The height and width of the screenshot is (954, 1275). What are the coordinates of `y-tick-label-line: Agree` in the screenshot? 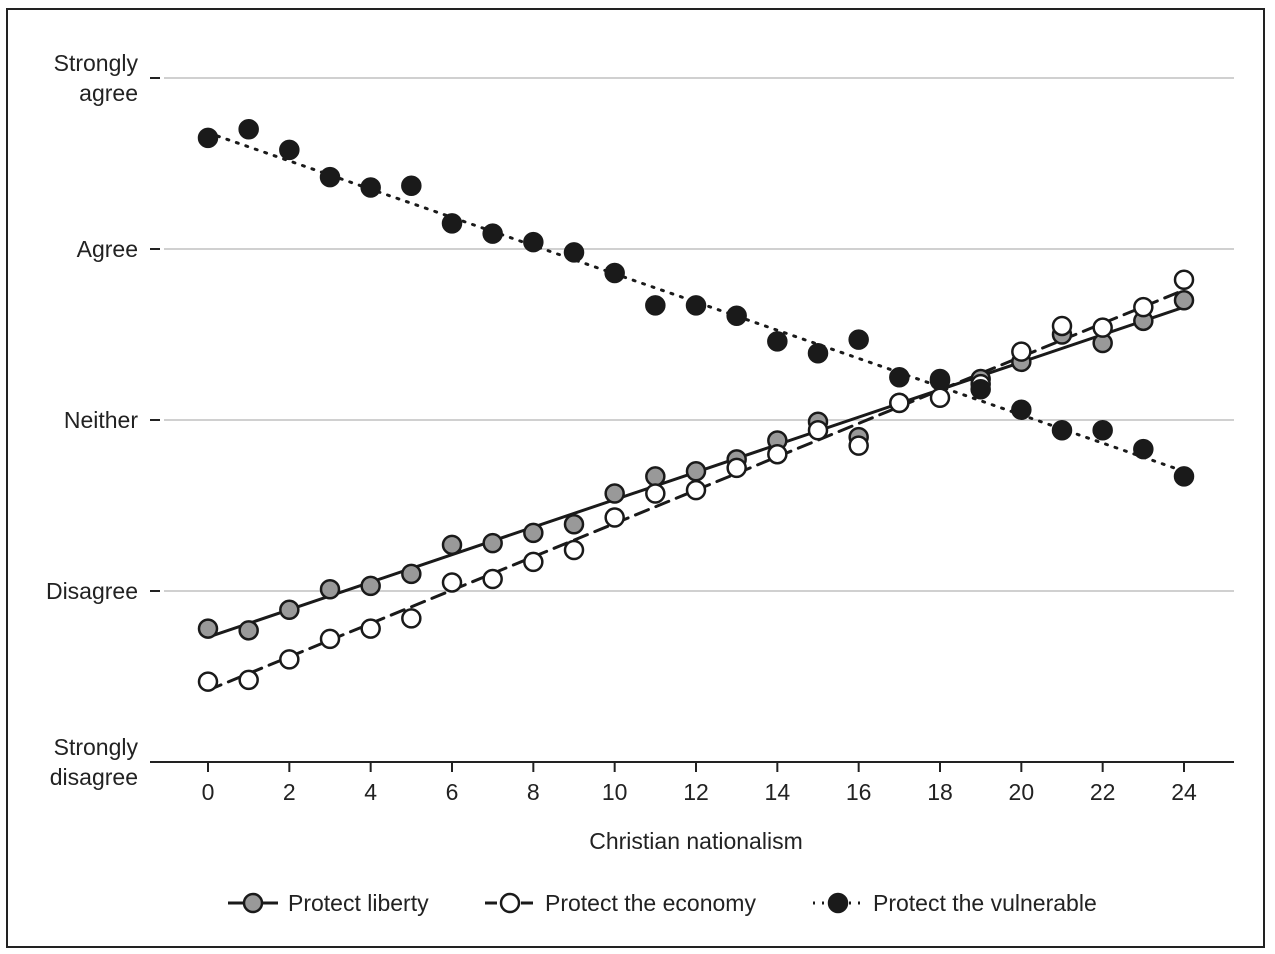 It's located at (107, 249).